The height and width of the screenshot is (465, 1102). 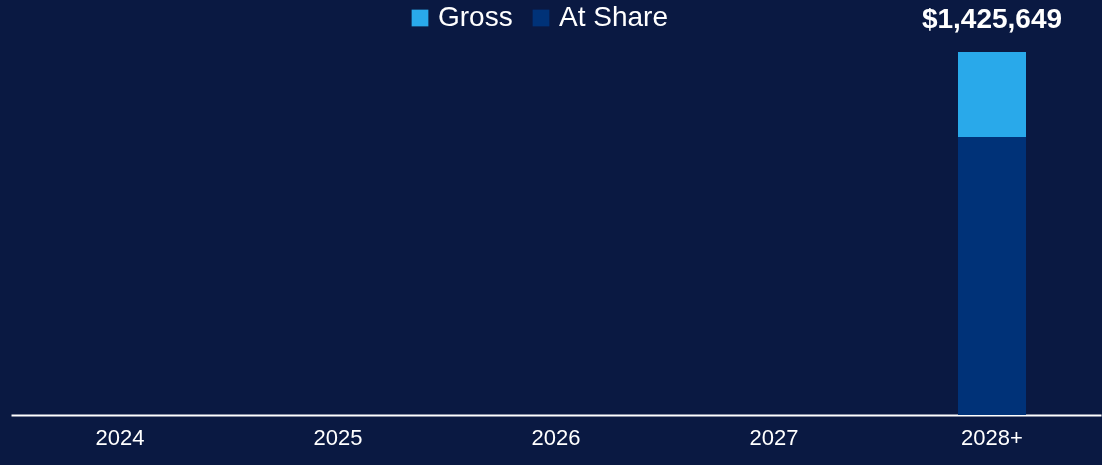 What do you see at coordinates (475, 16) in the screenshot?
I see `legend-label: Gross` at bounding box center [475, 16].